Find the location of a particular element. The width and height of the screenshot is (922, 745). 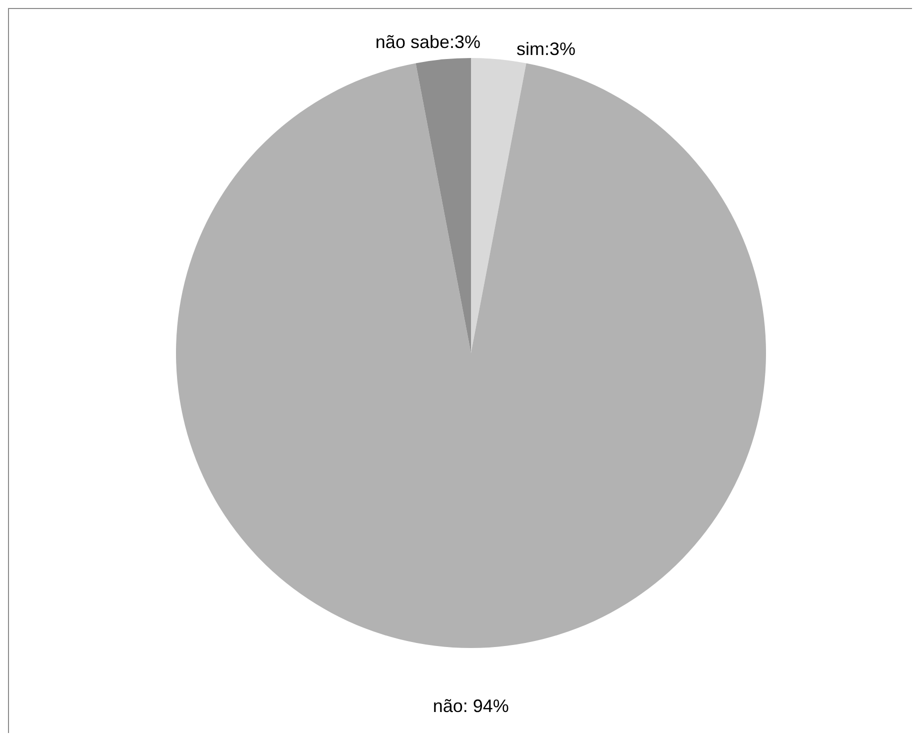

slice-label: não is located at coordinates (447, 706).